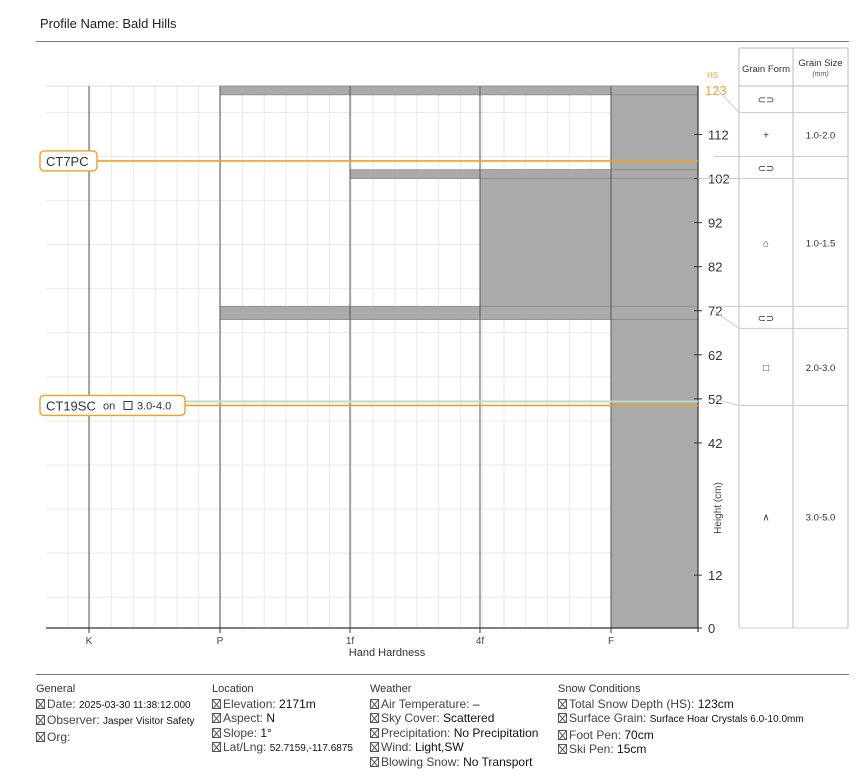 Image resolution: width=866 pixels, height=781 pixels. Describe the element at coordinates (821, 368) in the screenshot. I see `grain-size-value: 2.0-3.0` at that location.